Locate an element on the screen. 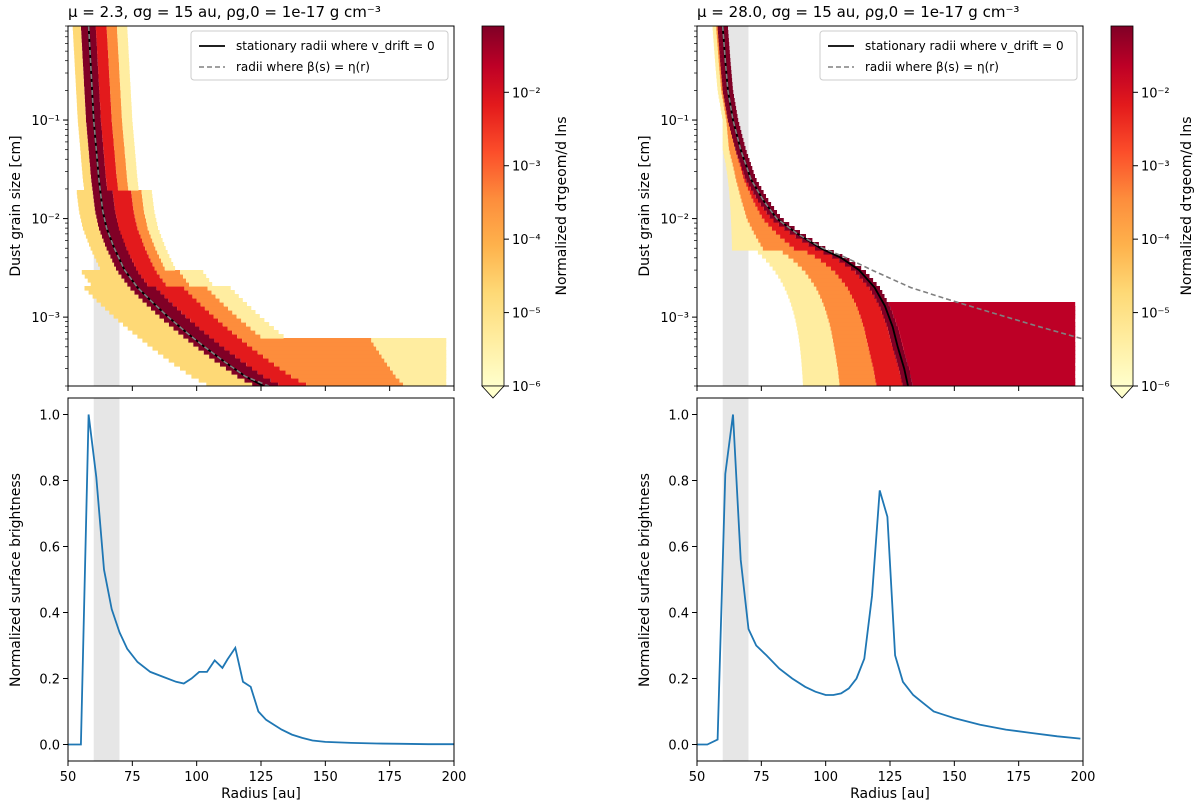 Image resolution: width=1200 pixels, height=802 pixels. colorbar-label: Normalized dτgeom/d lns is located at coordinates (1187, 206).